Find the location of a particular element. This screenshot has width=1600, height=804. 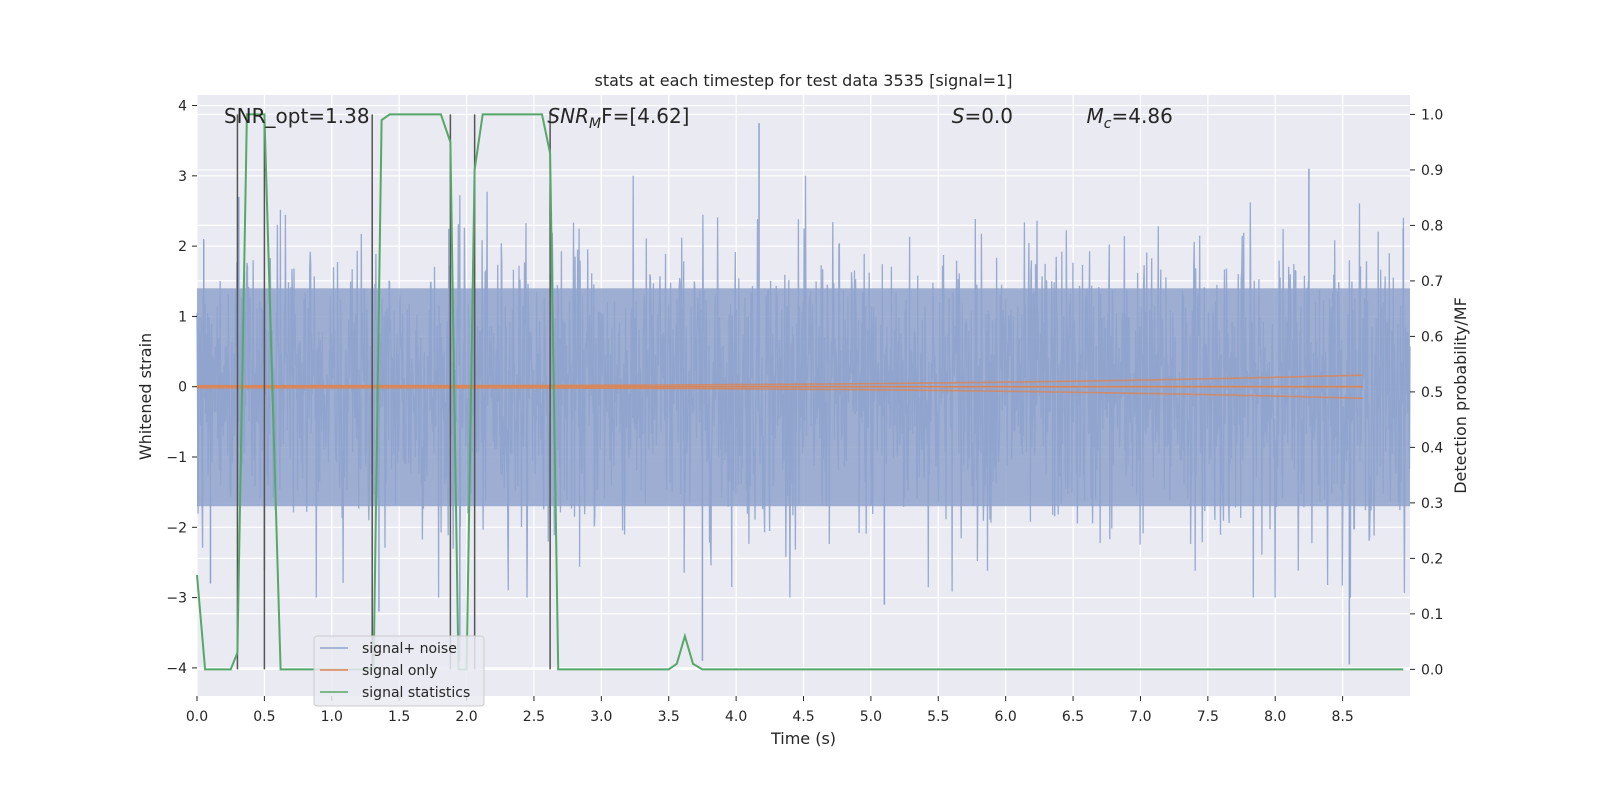

y-right-tick-label: 0.6 is located at coordinates (1432, 337).